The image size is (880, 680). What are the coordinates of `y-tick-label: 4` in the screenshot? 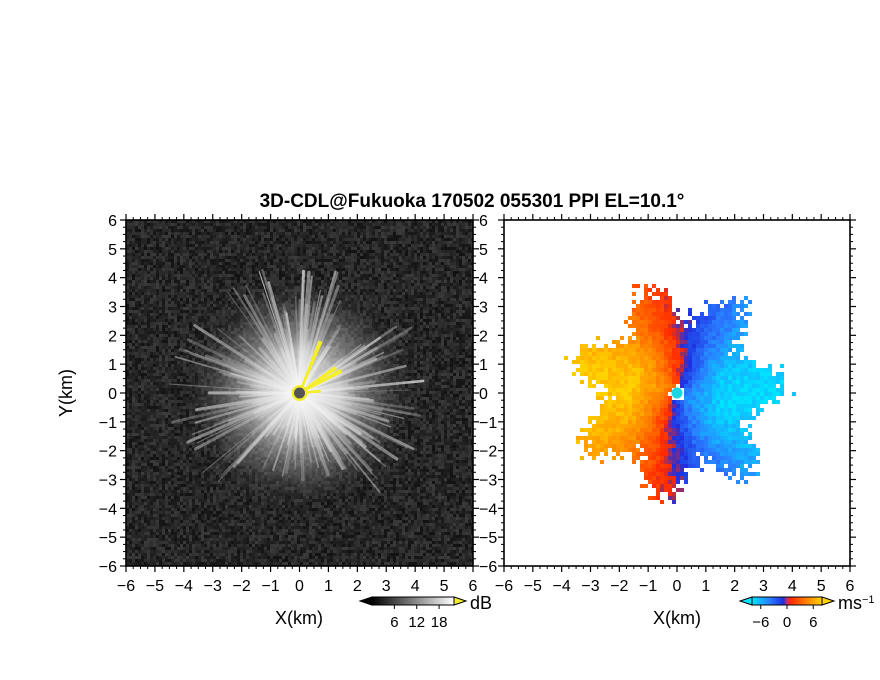 It's located at (112, 279).